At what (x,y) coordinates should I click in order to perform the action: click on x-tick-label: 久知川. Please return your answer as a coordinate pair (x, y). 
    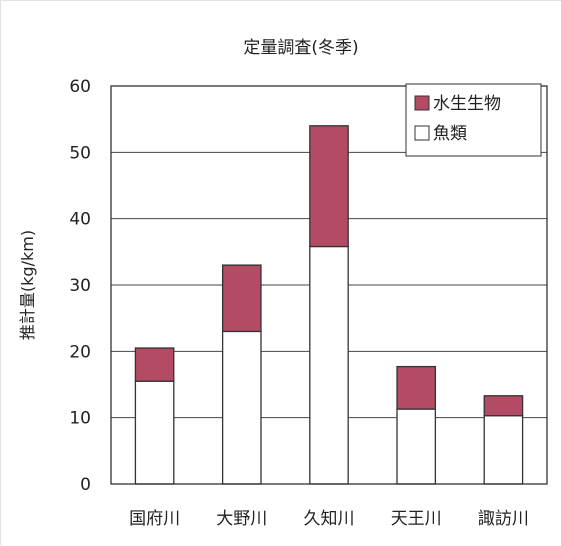
    Looking at the image, I should click on (329, 519).